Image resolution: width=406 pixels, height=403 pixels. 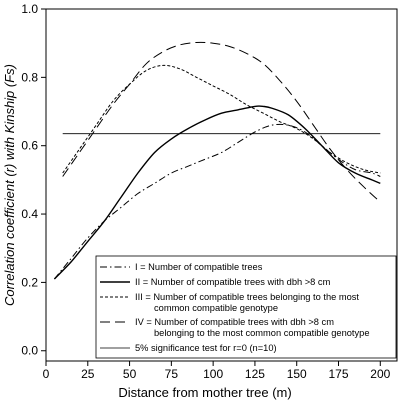 What do you see at coordinates (206, 348) in the screenshot?
I see `legend-label-sig: 5% significance test for r=0 (n=10)` at bounding box center [206, 348].